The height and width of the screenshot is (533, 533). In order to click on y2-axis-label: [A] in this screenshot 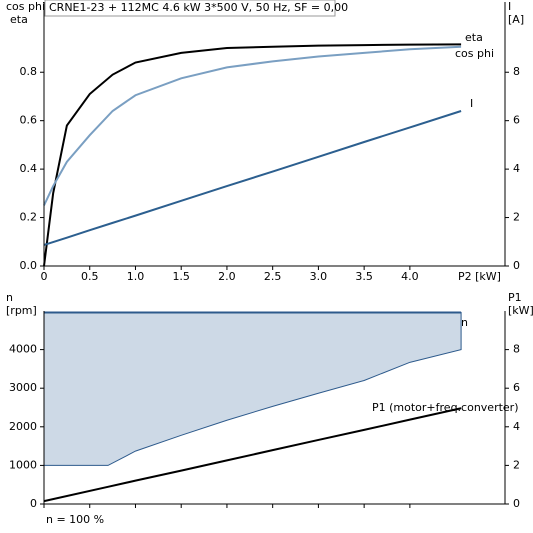, I will do `click(516, 19)`.